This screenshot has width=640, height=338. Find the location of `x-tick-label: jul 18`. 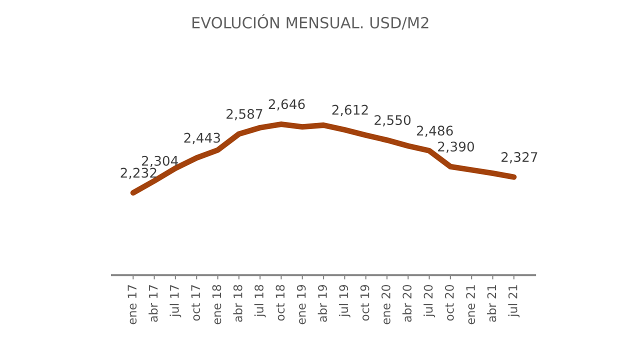

x-tick-label: jul 18 is located at coordinates (260, 301).